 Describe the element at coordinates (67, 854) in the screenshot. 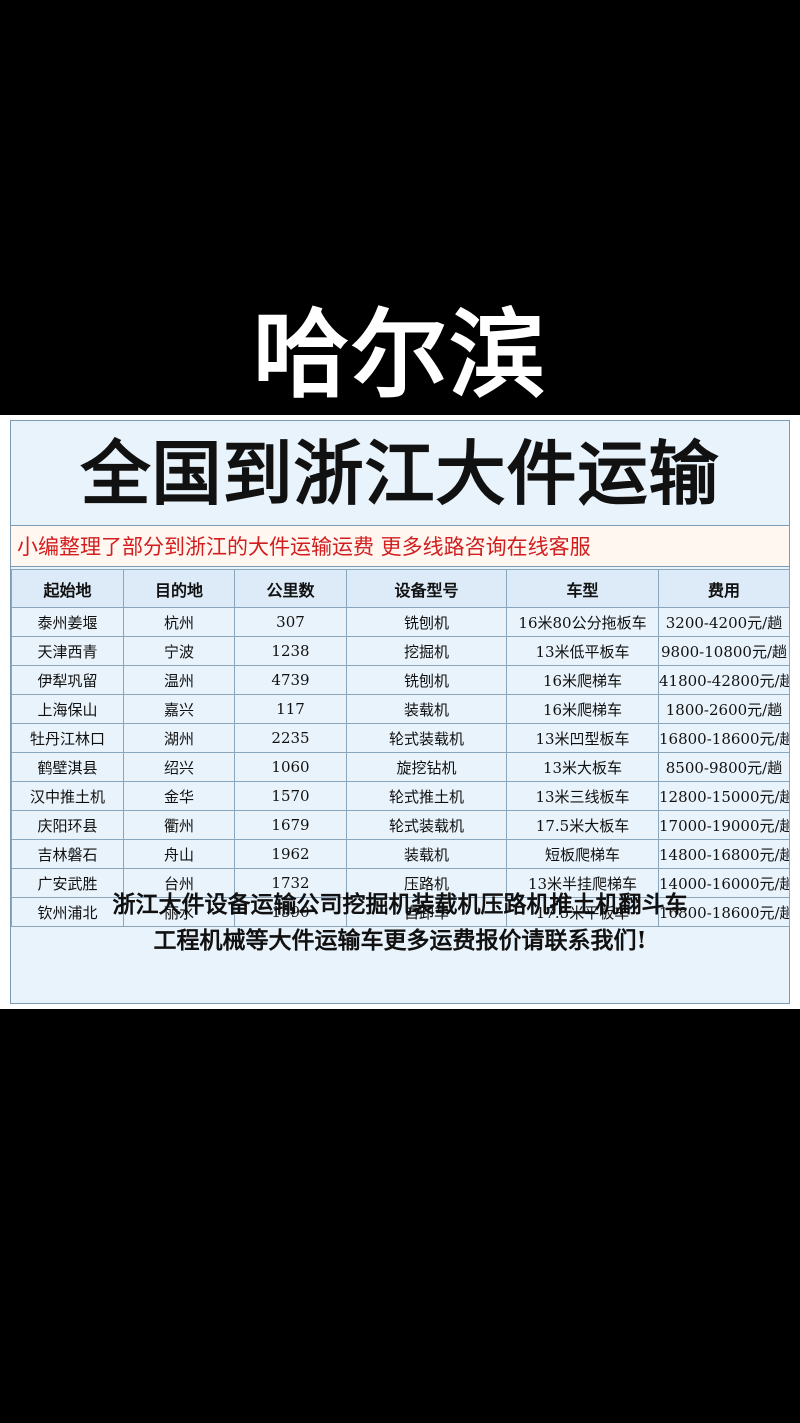

I see `table-cell: 吉林磐石` at that location.